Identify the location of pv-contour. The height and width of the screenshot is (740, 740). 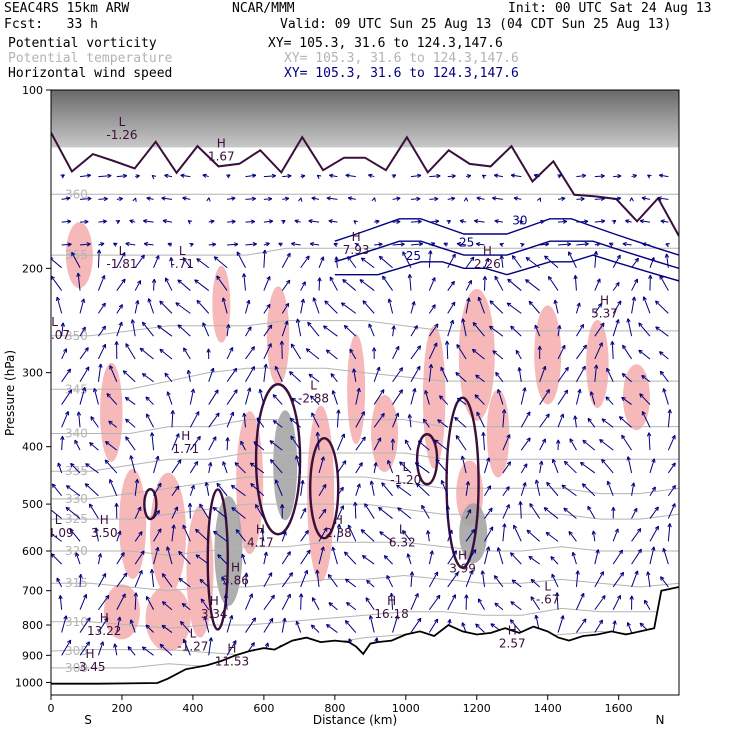
(217, 559).